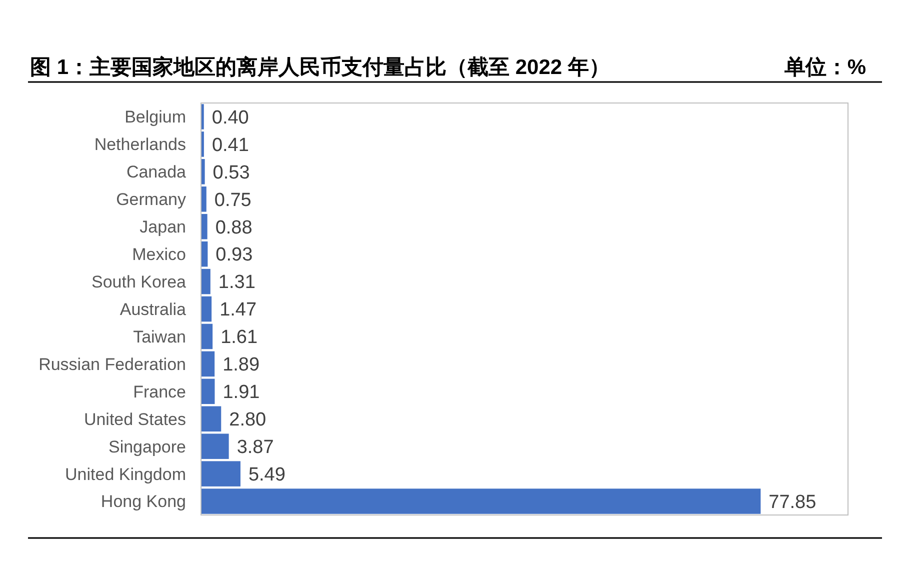  What do you see at coordinates (233, 200) in the screenshot?
I see `data-label: 0.75` at bounding box center [233, 200].